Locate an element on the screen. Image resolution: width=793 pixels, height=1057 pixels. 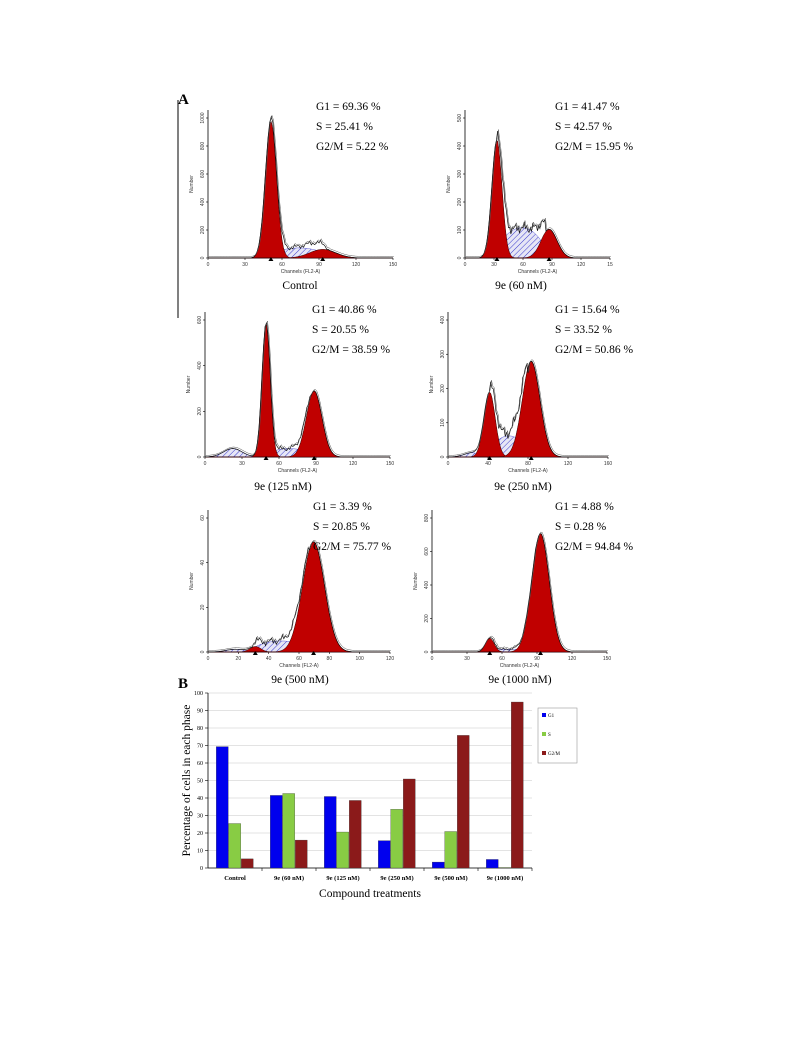
category-label: 9e (500 nM) is located at coordinates (450, 878).